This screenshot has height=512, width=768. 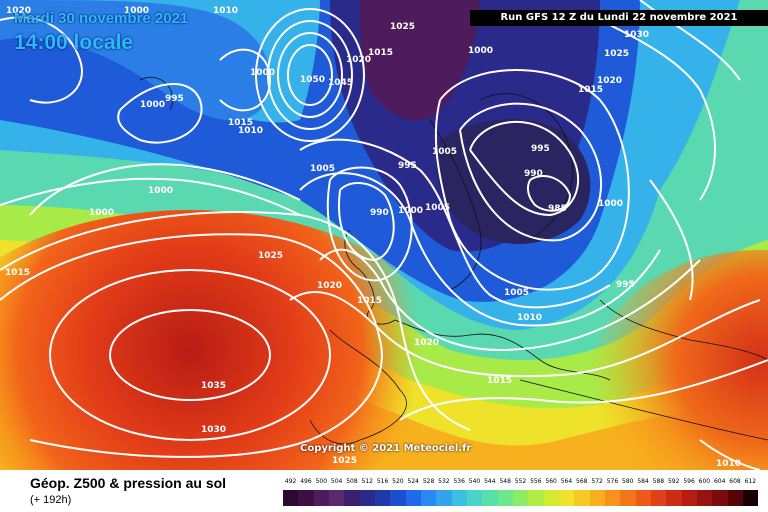 I want to click on scale-label: 564, so click(x=566, y=481).